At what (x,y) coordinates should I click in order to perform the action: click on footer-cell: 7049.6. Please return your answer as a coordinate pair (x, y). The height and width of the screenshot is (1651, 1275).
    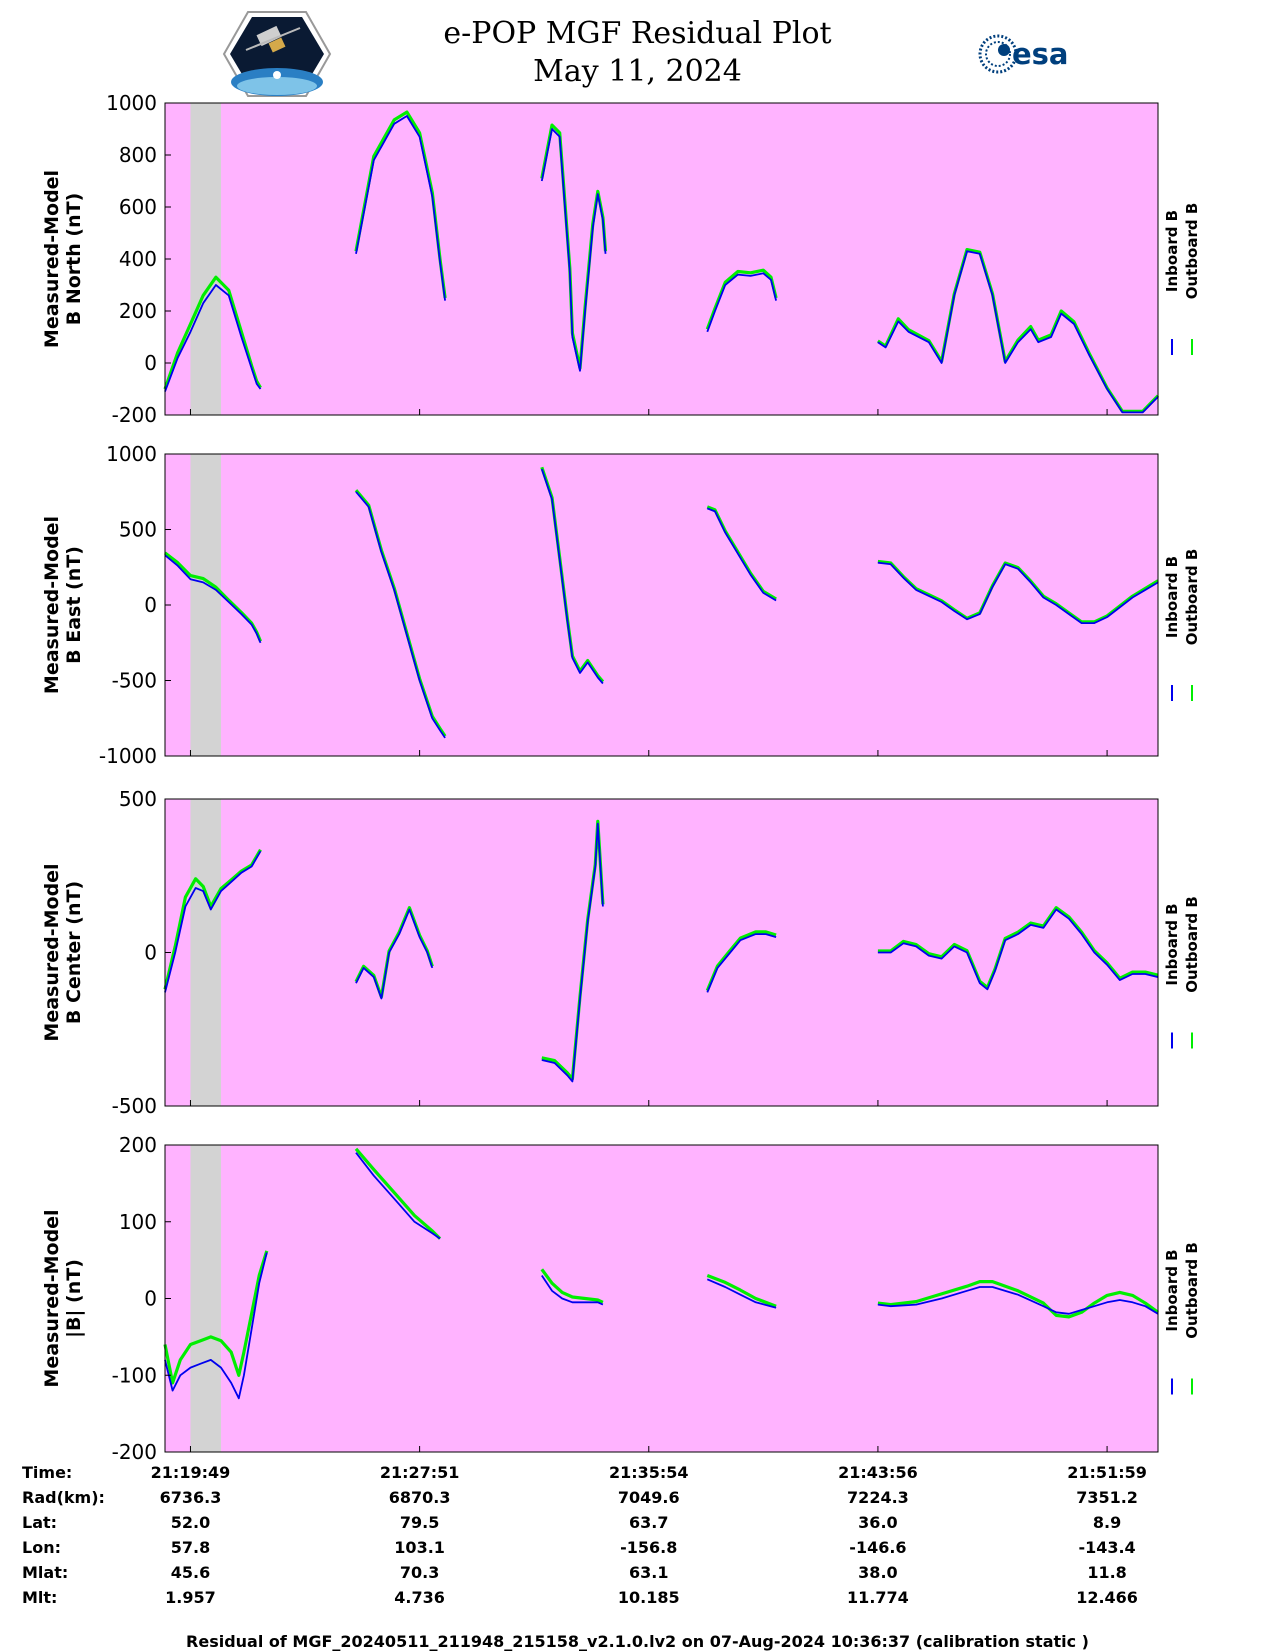
    Looking at the image, I should click on (649, 1497).